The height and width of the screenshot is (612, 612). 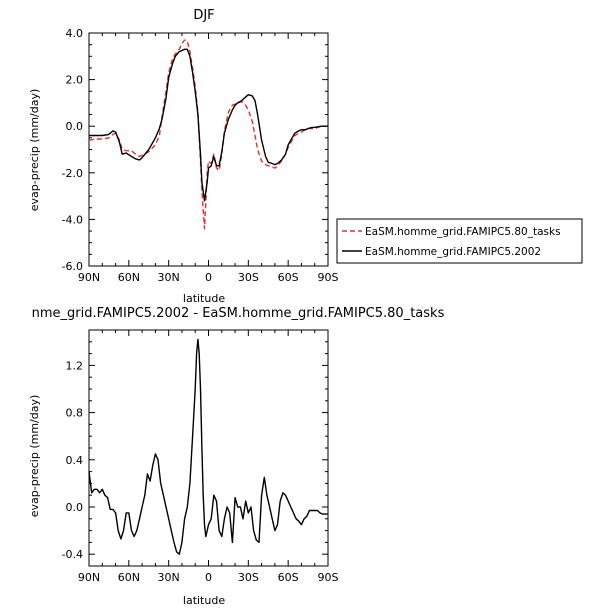 I want to click on y-tick-label: -4.0, so click(x=72, y=219).